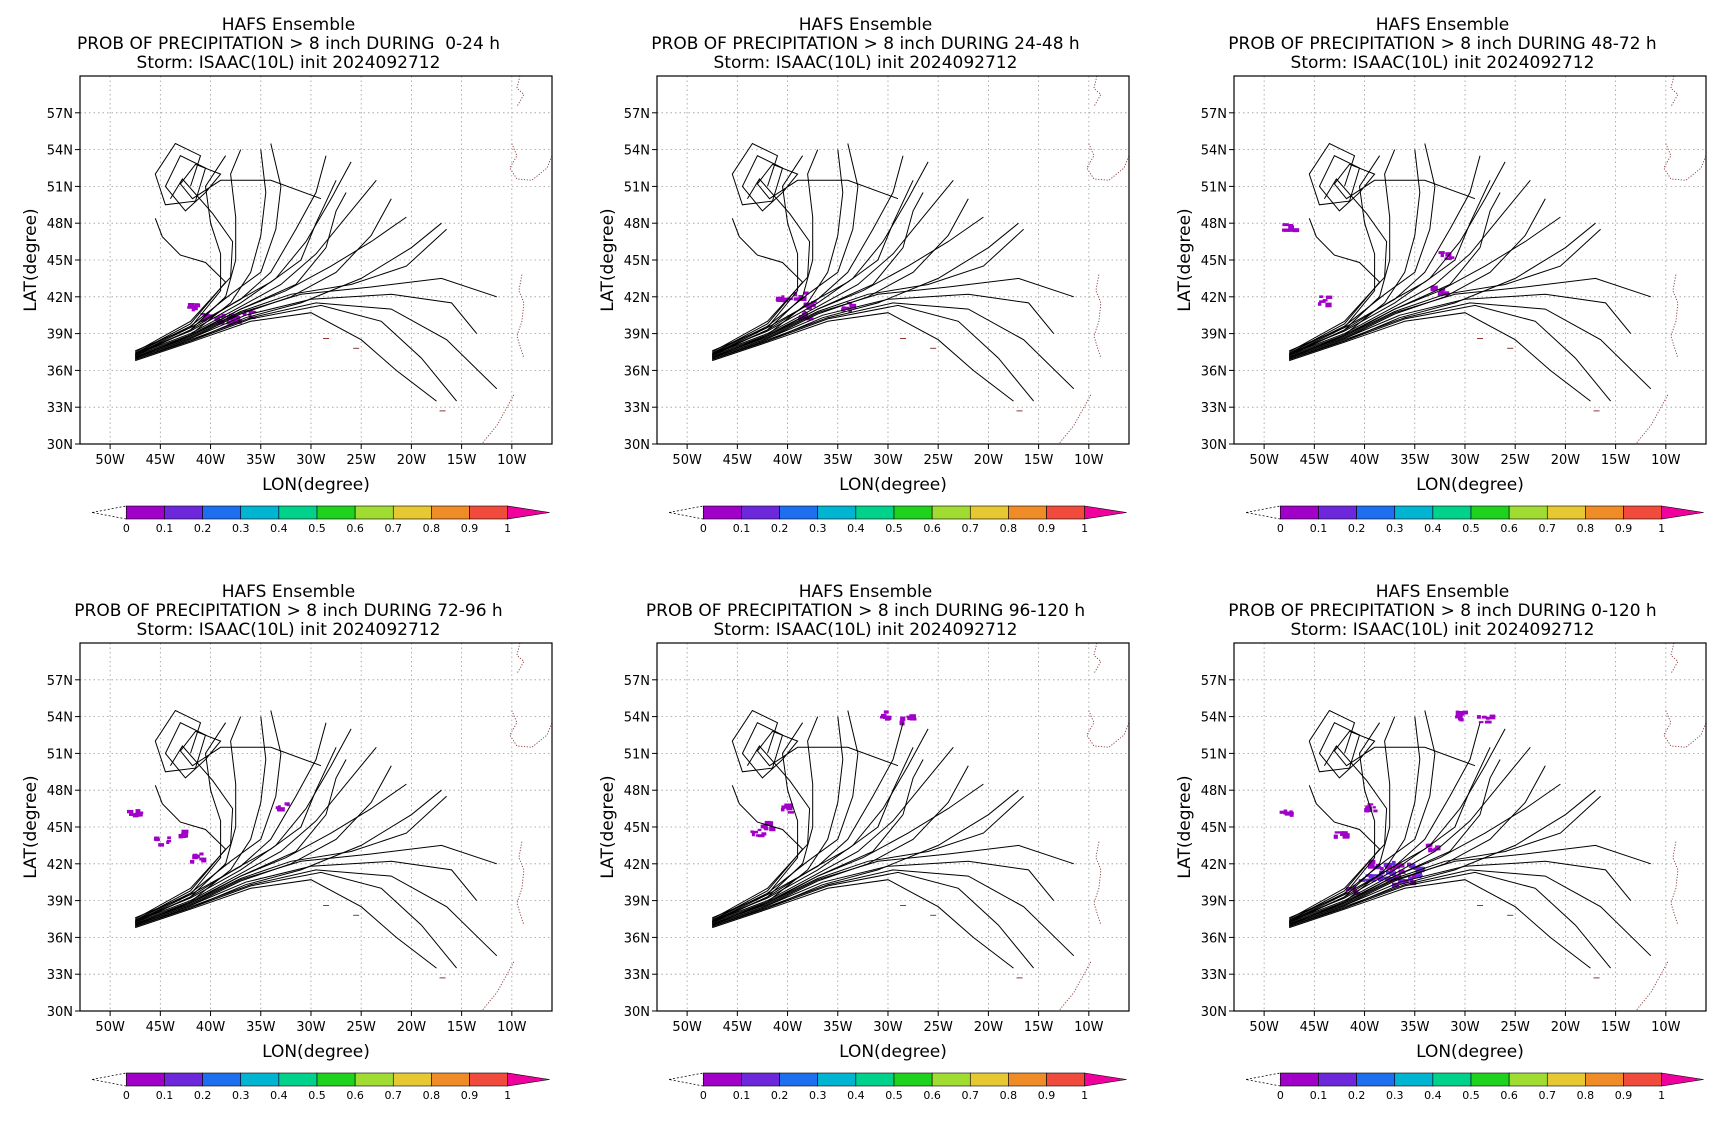  I want to click on y-tick-label: 39N, so click(1214, 902).